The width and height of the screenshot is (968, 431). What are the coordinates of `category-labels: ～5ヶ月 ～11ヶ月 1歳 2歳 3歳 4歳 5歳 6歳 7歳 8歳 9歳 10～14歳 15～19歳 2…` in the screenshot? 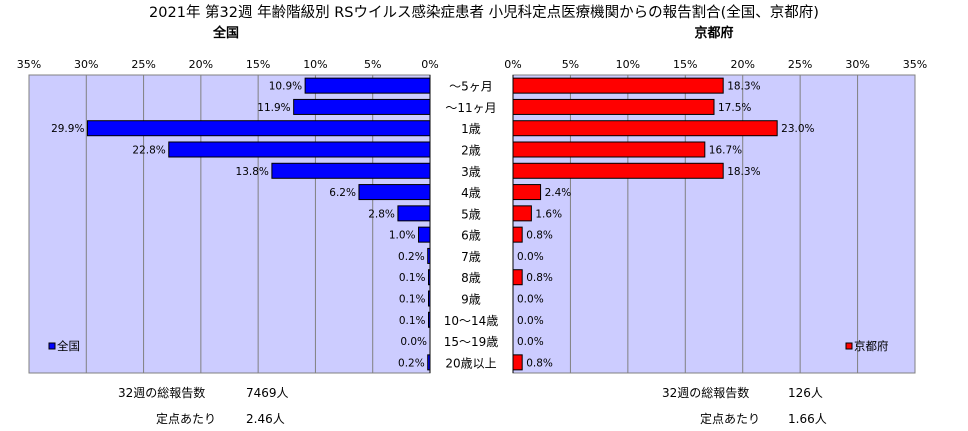 It's located at (471, 225).